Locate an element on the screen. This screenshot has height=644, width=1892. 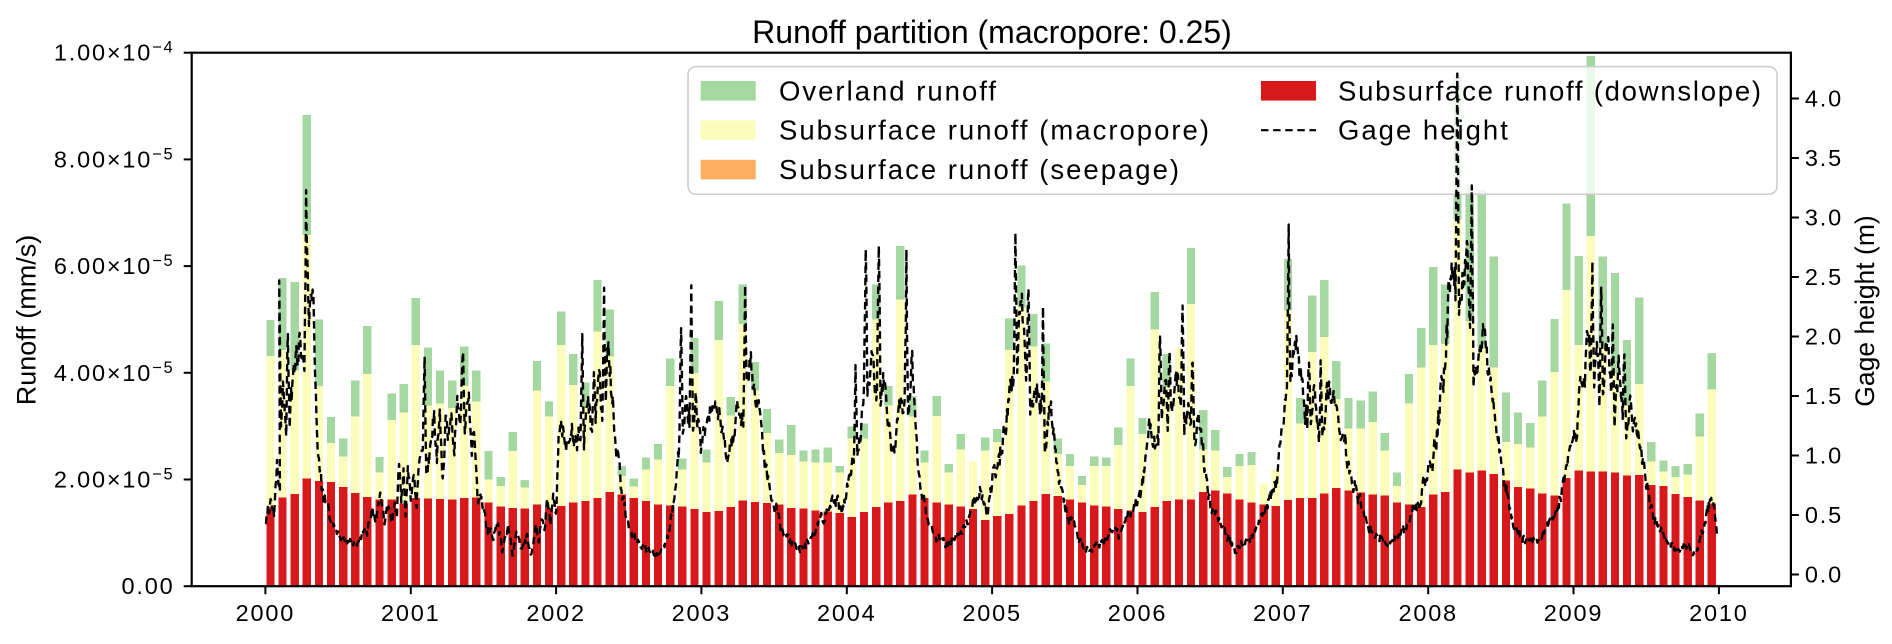
svg-text: 2.0 is located at coordinates (1824, 337).